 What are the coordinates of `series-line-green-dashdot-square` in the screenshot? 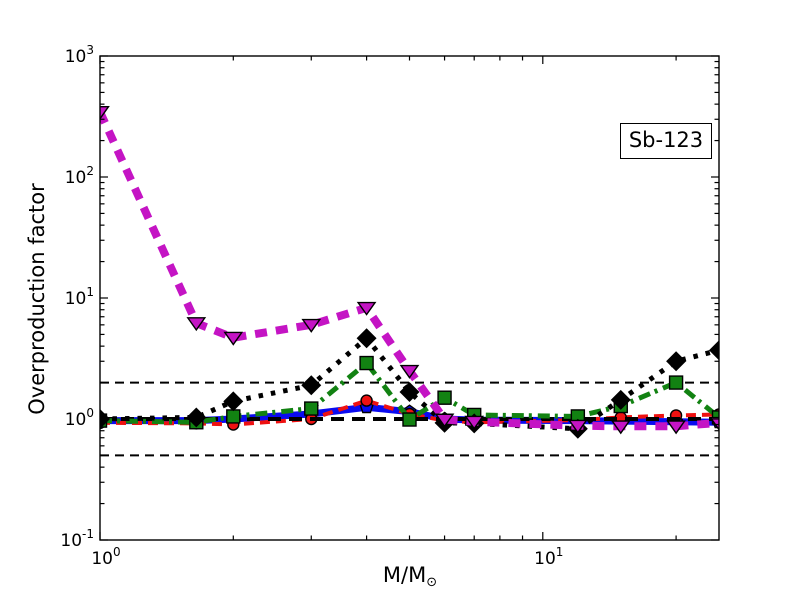 It's located at (409, 392).